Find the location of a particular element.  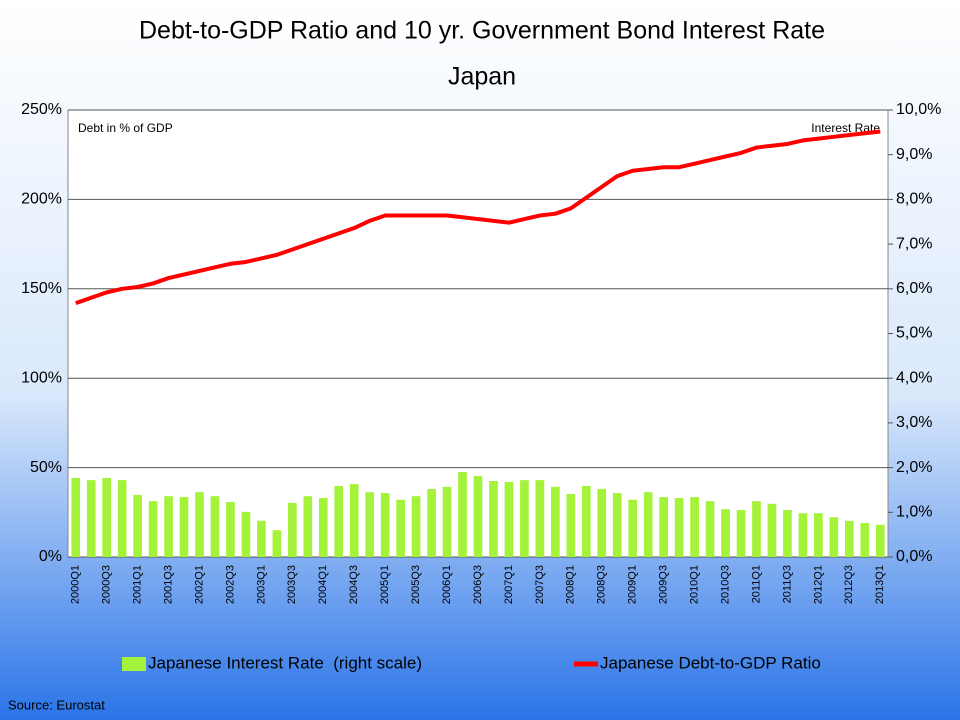

x-tick-label: 2001Q3 is located at coordinates (168, 584).